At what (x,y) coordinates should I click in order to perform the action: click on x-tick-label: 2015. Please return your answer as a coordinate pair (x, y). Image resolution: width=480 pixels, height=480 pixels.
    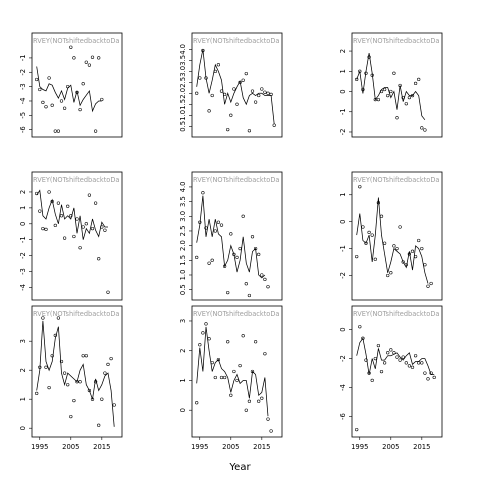
    Looking at the image, I should click on (261, 447).